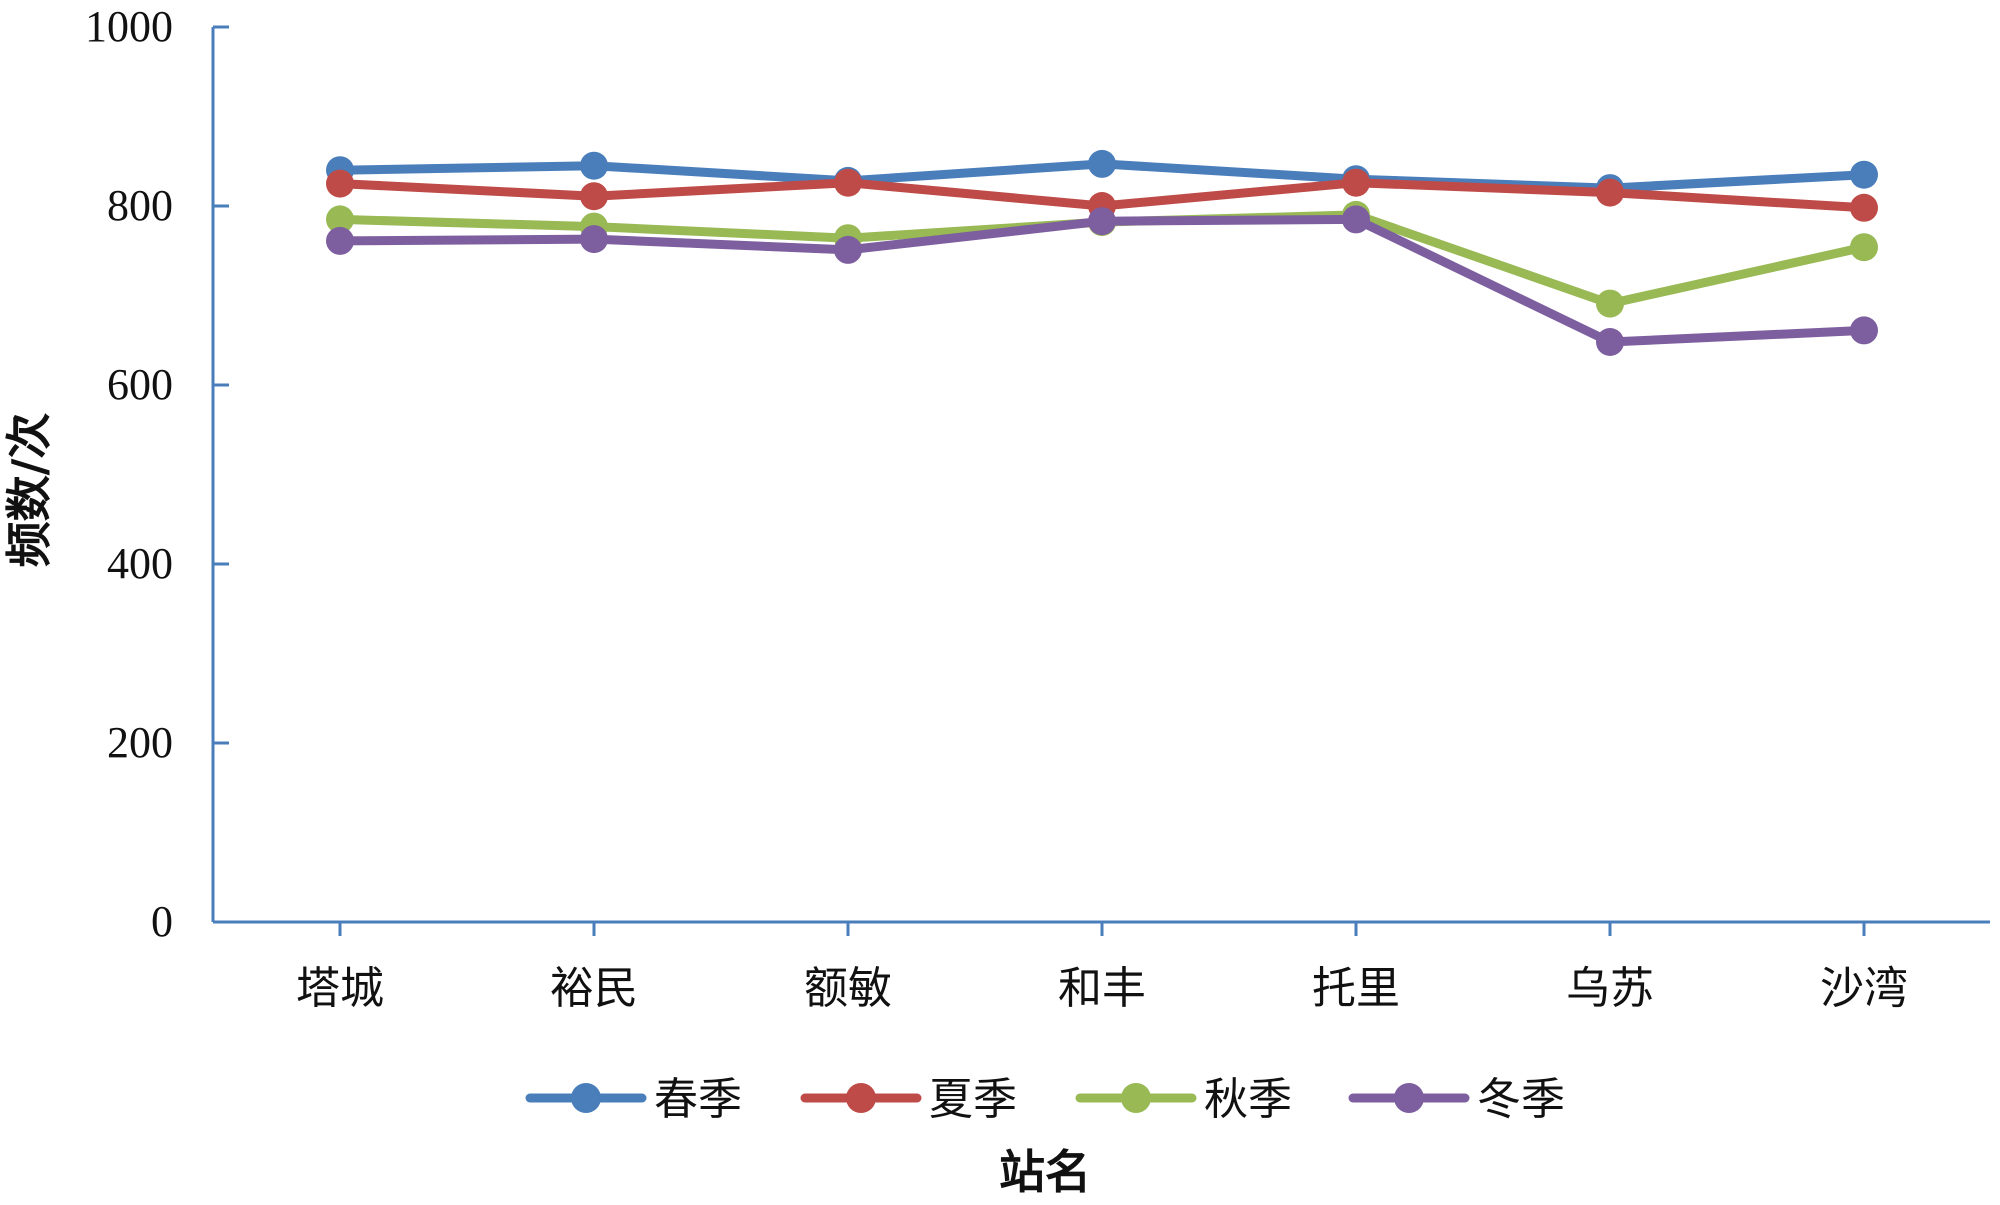  I want to click on y-axis-title: 频数/次, so click(29, 490).